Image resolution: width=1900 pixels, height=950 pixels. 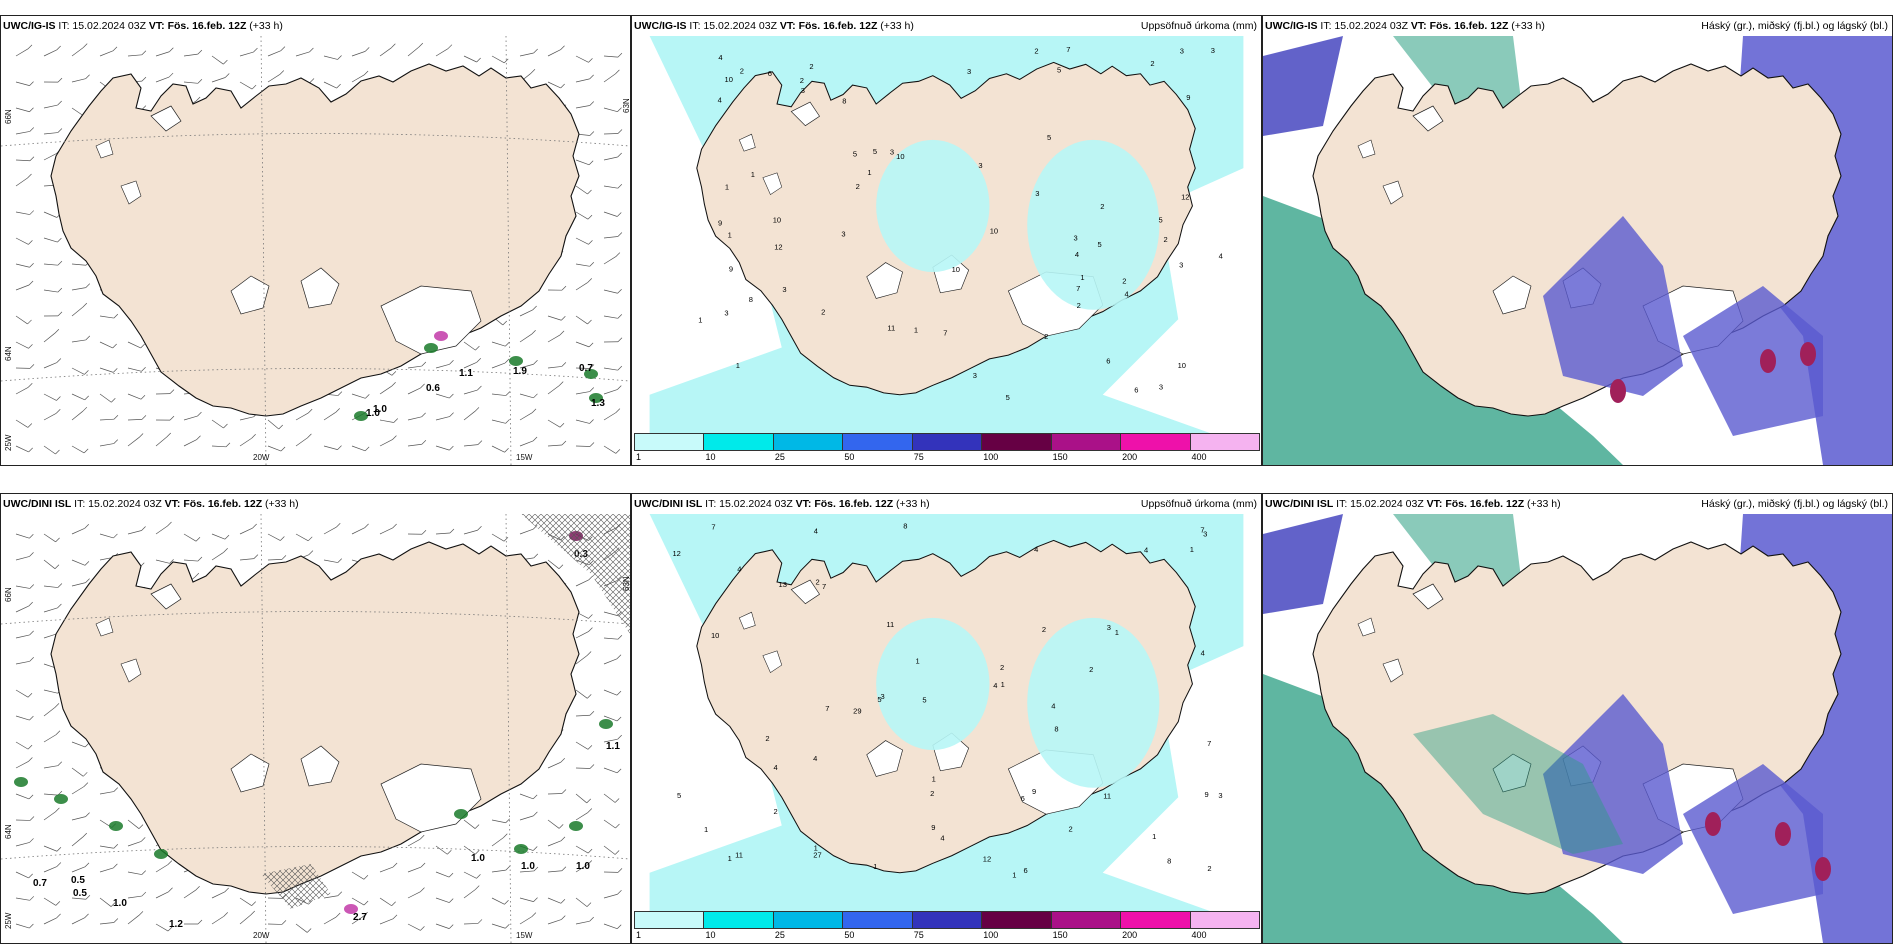 What do you see at coordinates (749, 504) in the screenshot?
I see `init-time: IT: 15.02.2024 03Z` at bounding box center [749, 504].